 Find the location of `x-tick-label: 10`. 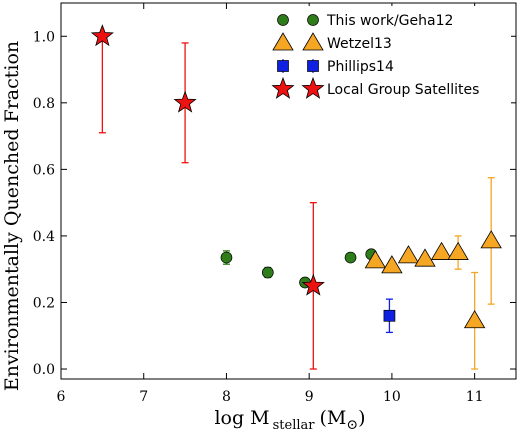

x-tick-label: 10 is located at coordinates (392, 397).